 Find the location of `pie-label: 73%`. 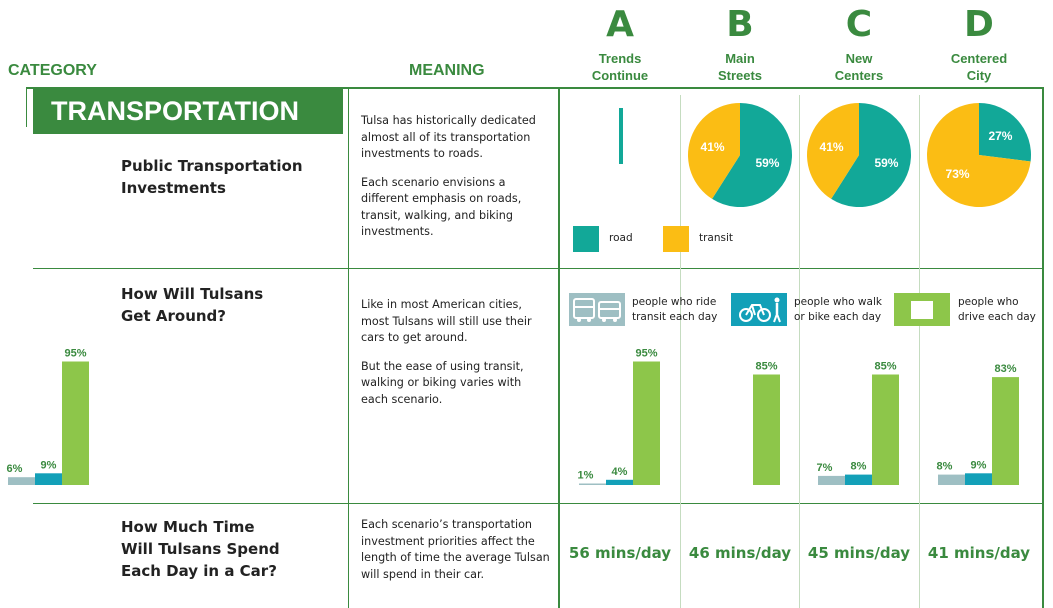

pie-label: 73% is located at coordinates (958, 174).